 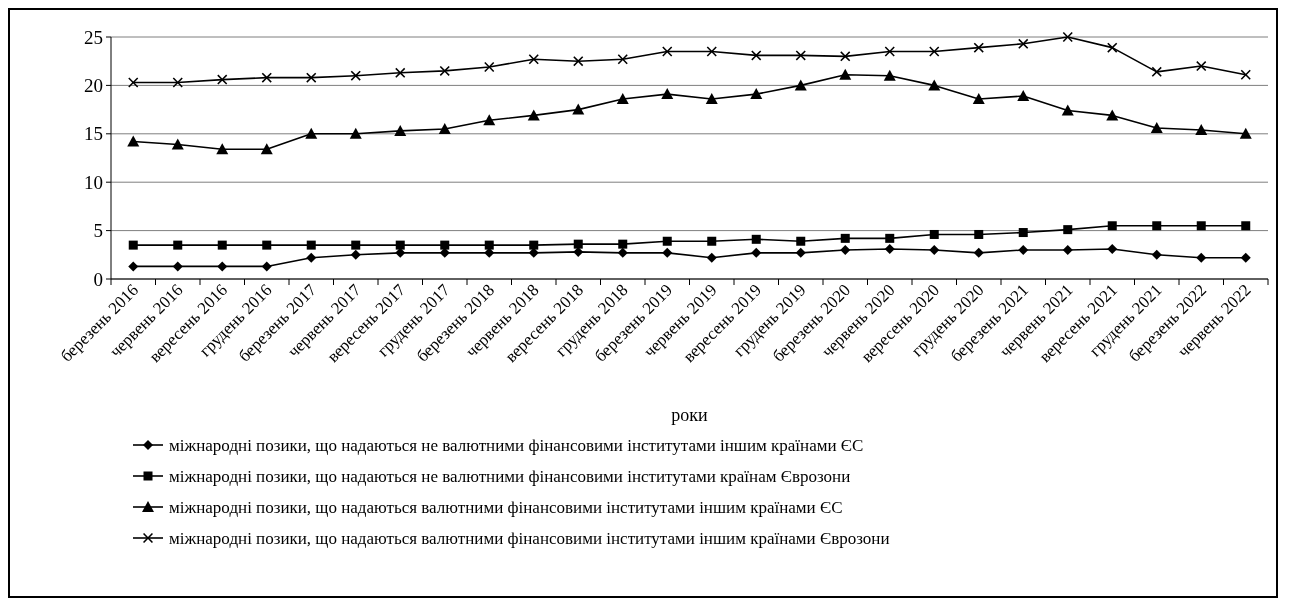 What do you see at coordinates (510, 476) in the screenshot?
I see `legend-label: міжнародні позики, що надаються не валютними фінансовими інститутами країнам Єврозони` at bounding box center [510, 476].